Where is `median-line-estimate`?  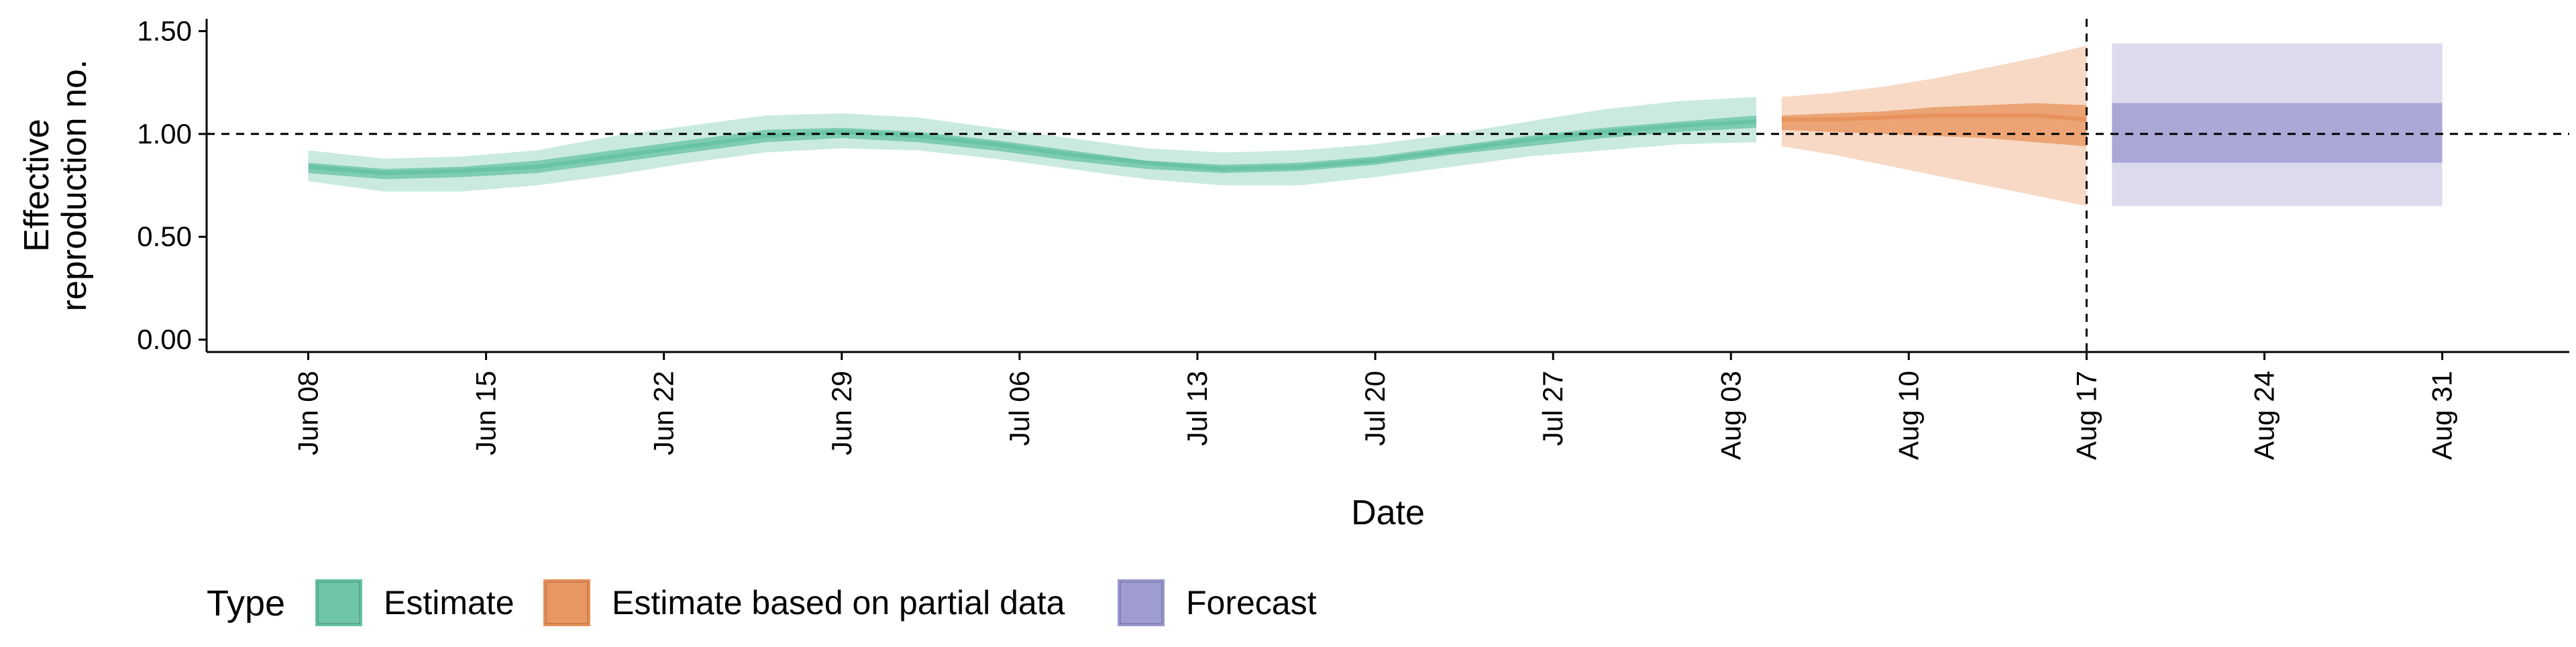 median-line-estimate is located at coordinates (1032, 147).